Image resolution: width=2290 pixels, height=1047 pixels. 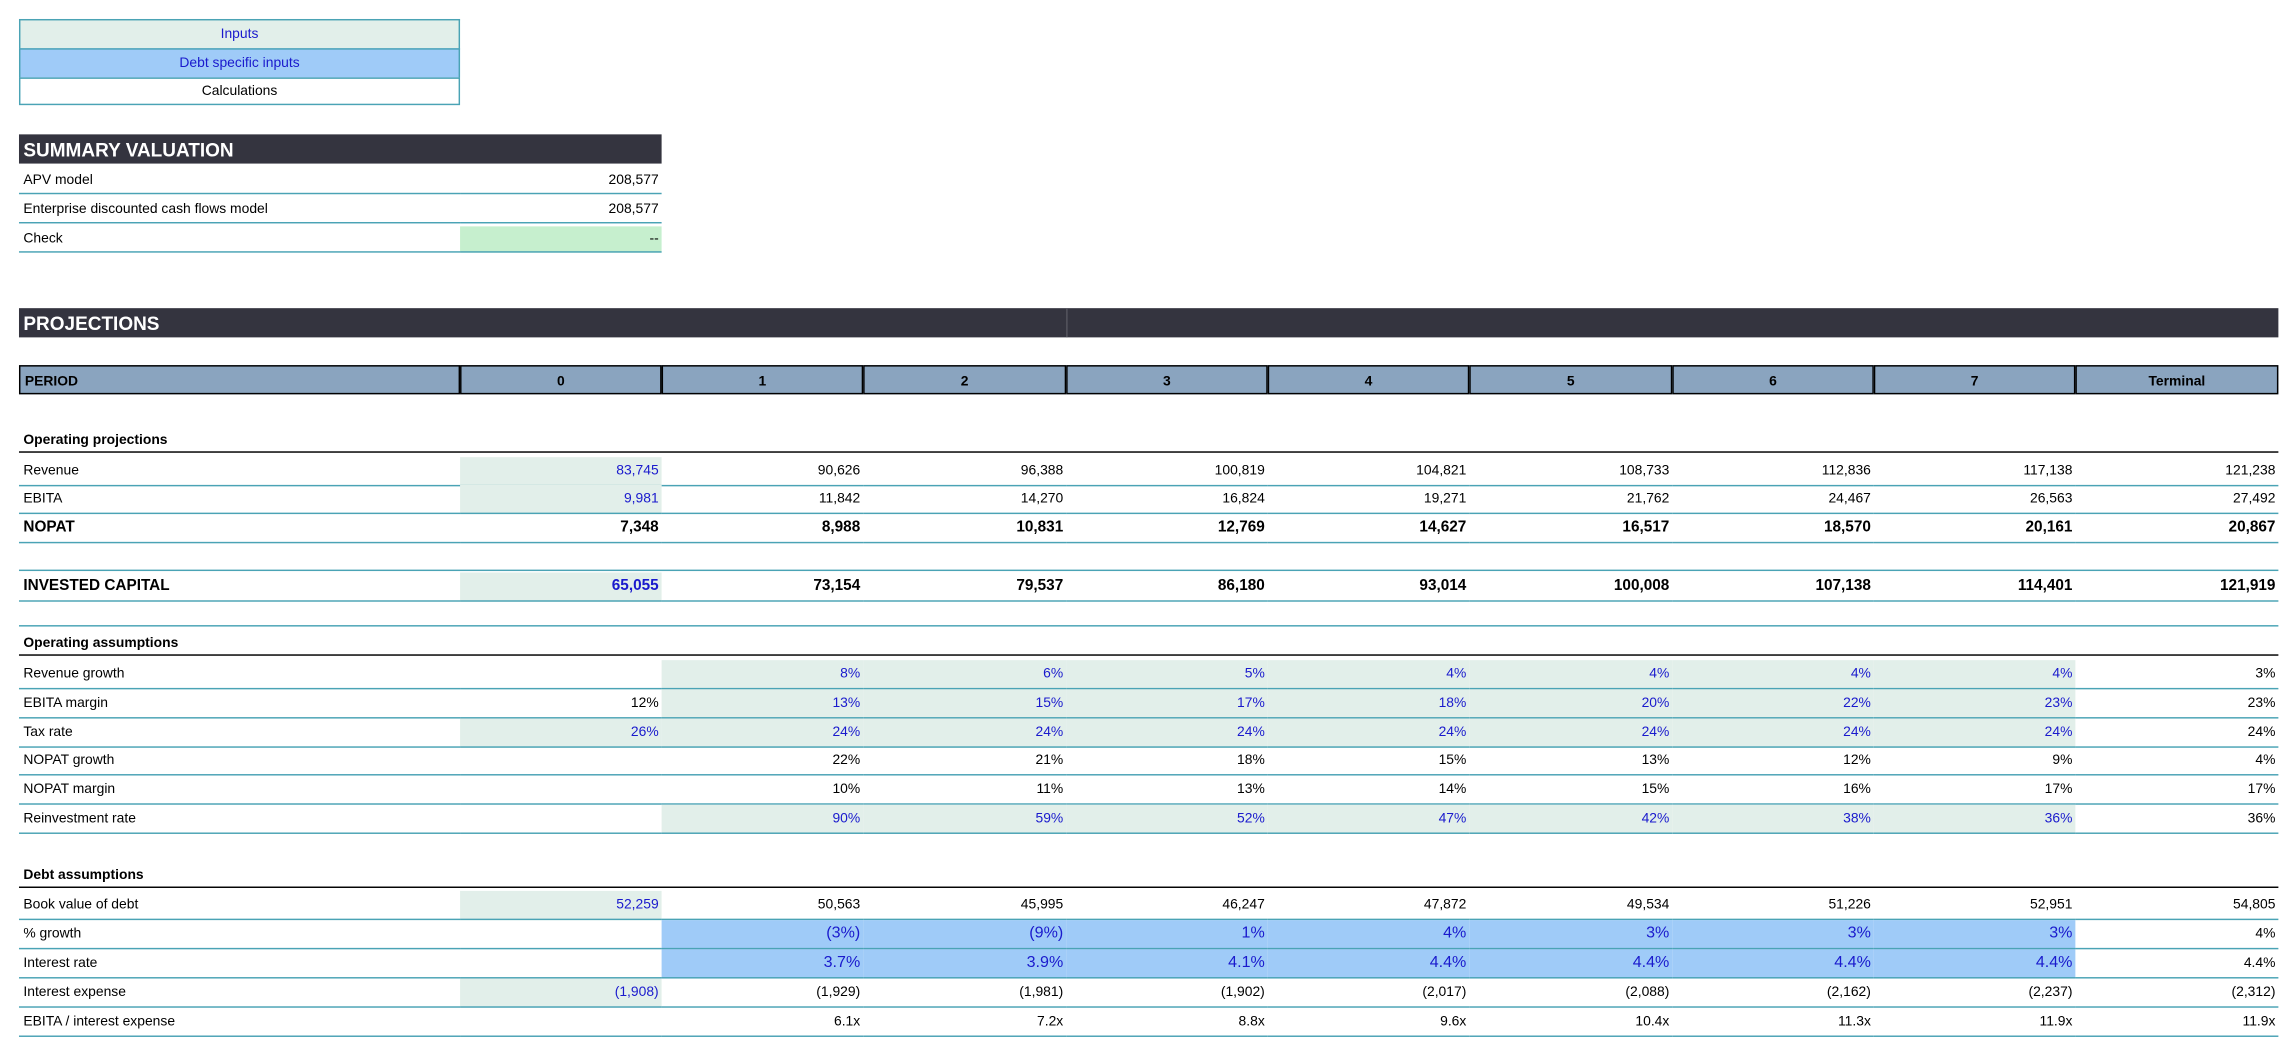 I want to click on cell-value: (2,237), so click(x=1974, y=993).